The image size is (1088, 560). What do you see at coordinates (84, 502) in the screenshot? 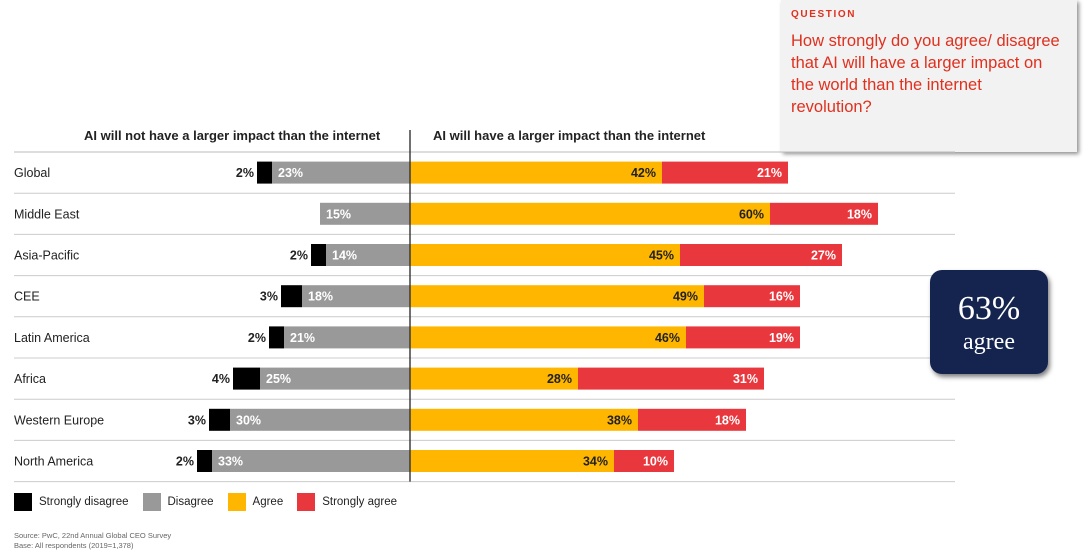
I see `legend-label: Strongly disagree` at bounding box center [84, 502].